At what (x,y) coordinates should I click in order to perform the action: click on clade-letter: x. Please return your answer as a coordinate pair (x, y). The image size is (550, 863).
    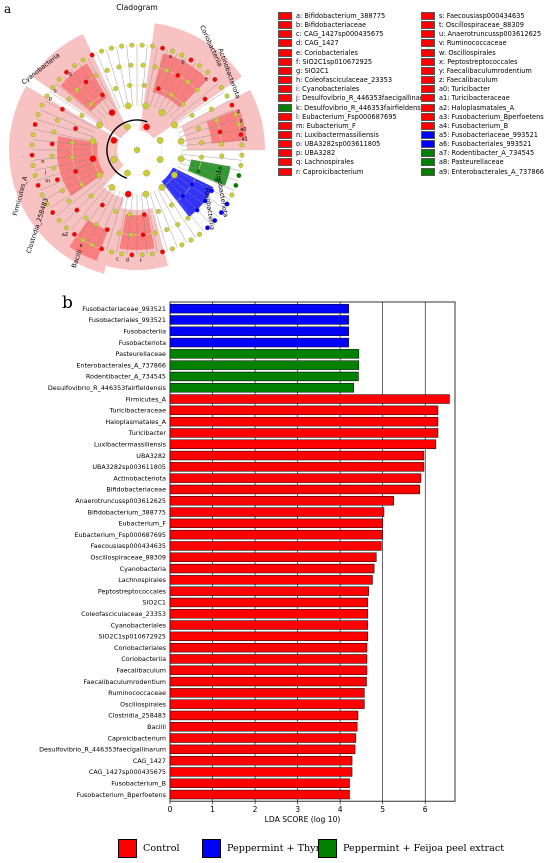
    Looking at the image, I should click on (80, 246).